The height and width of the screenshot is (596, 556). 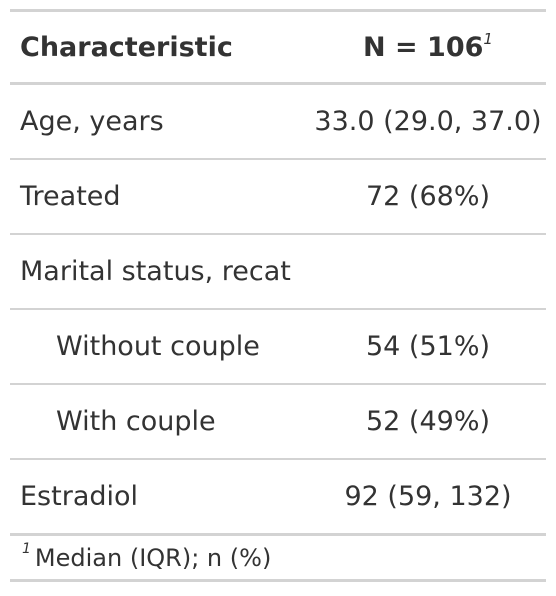 I want to click on table-row-treated: Treated 72 (68%), so click(x=278, y=197).